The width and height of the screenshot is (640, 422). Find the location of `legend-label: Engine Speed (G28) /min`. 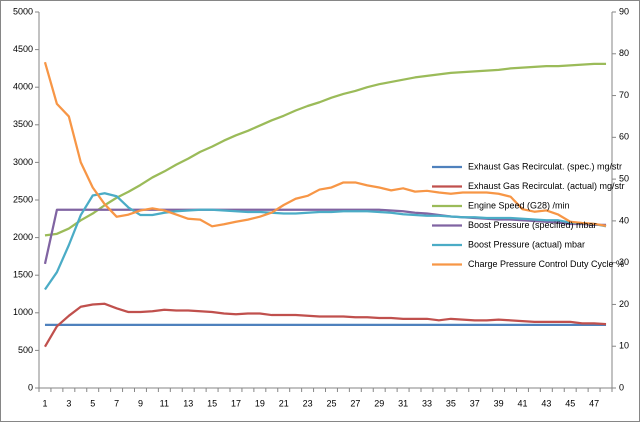

legend-label: Engine Speed (G28) /min is located at coordinates (519, 205).